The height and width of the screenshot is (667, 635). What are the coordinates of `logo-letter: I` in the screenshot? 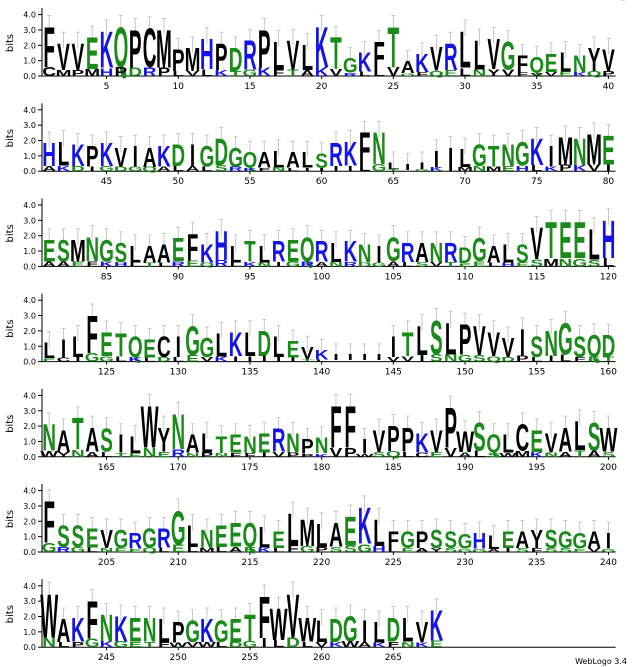 It's located at (450, 158).